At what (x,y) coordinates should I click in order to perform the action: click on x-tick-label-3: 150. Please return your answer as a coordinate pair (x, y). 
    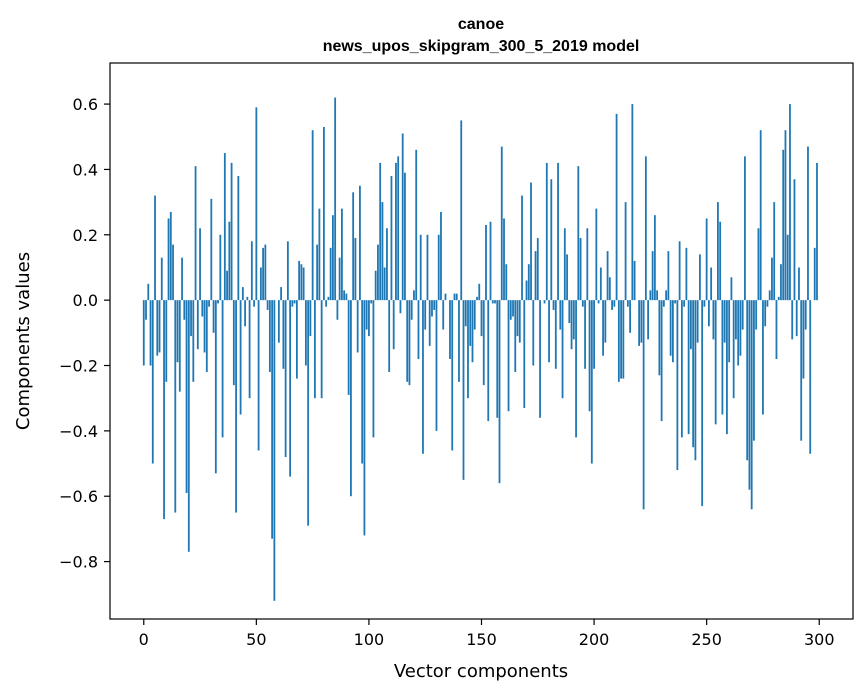
    Looking at the image, I should click on (481, 639).